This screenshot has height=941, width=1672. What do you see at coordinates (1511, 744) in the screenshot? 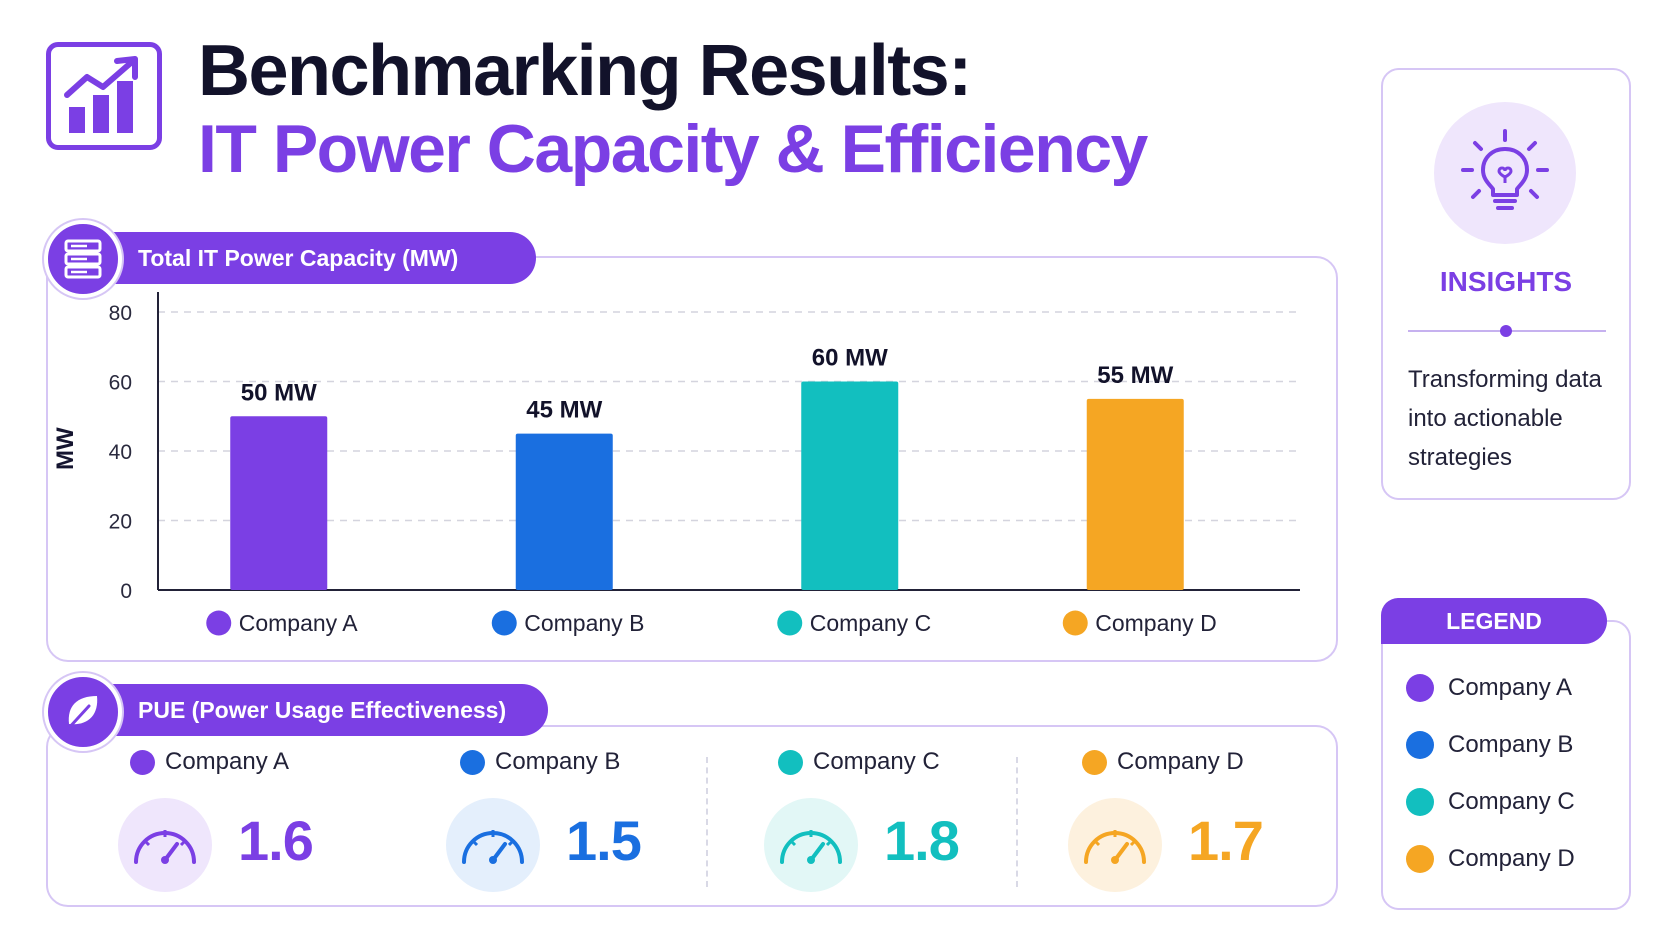
I see `legend-label: Company B` at bounding box center [1511, 744].